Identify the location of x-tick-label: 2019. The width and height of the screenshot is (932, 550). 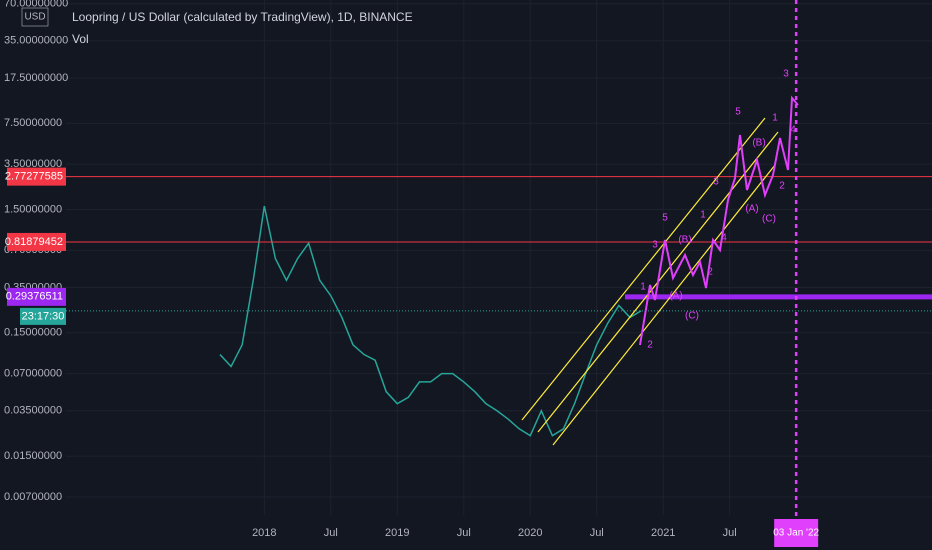
(397, 533).